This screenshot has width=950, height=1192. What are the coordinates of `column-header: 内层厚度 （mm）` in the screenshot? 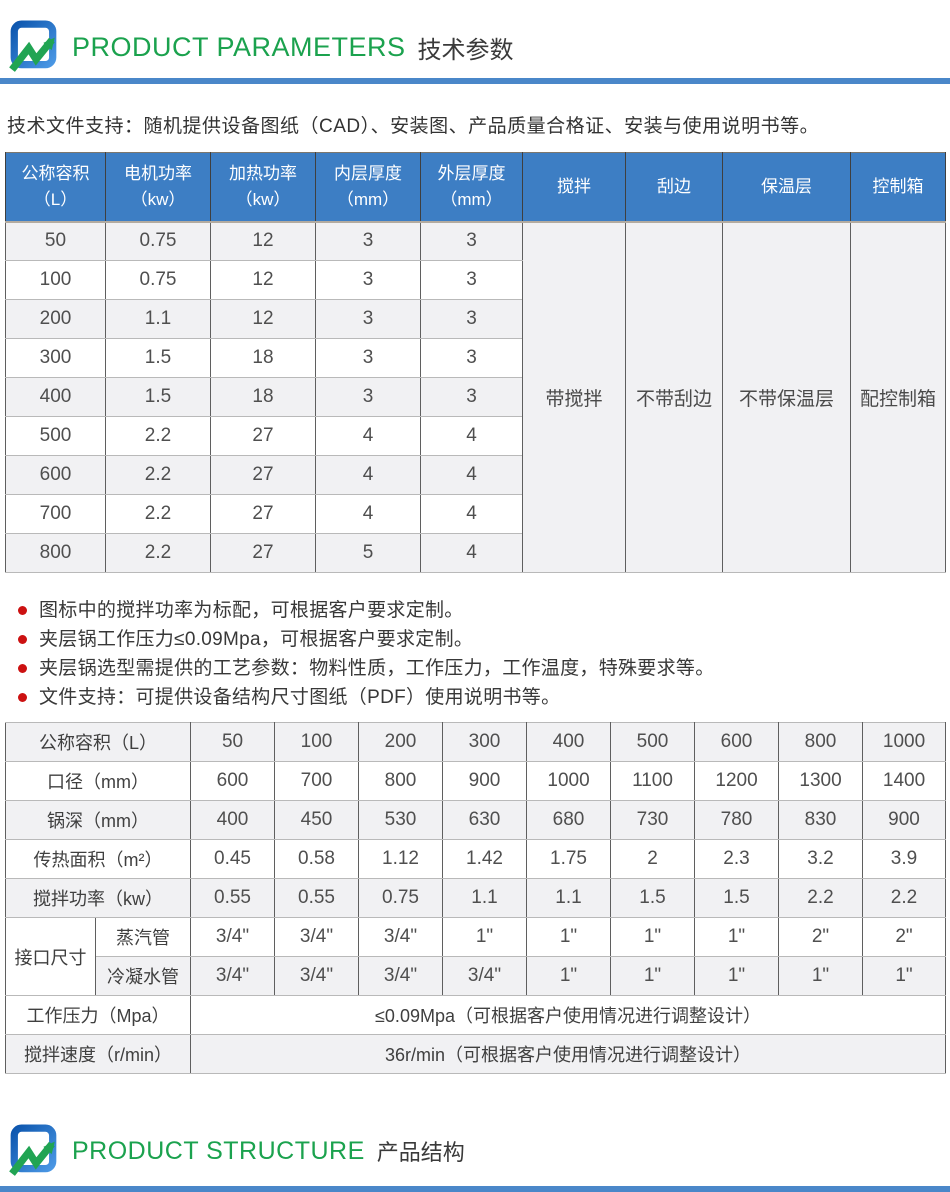 It's located at (368, 187).